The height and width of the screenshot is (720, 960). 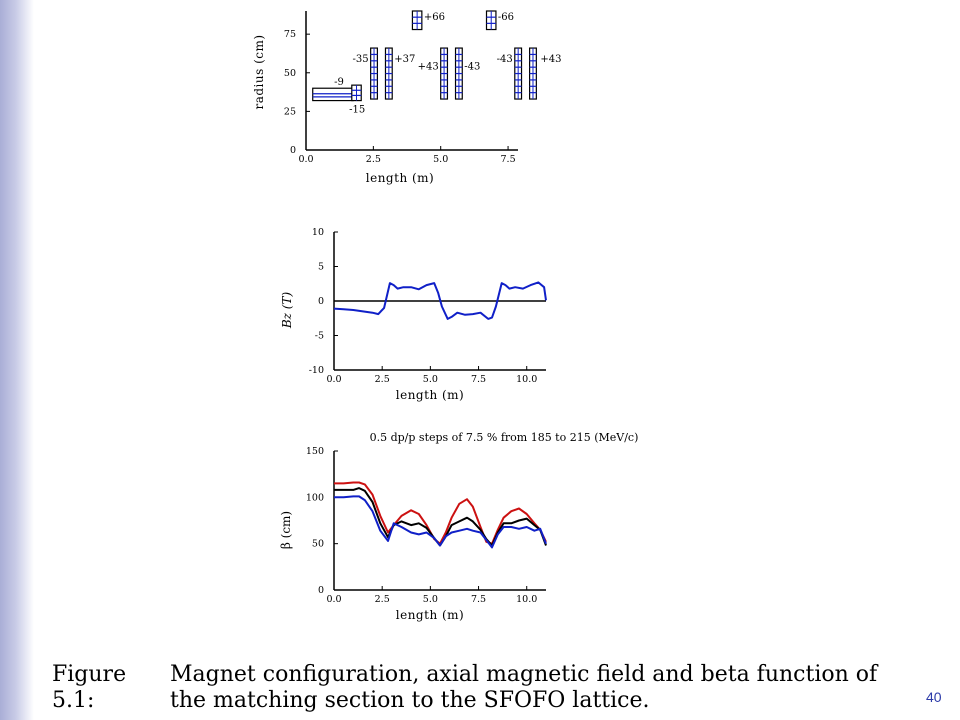 I want to click on coil-current-label: -15, so click(x=357, y=110).